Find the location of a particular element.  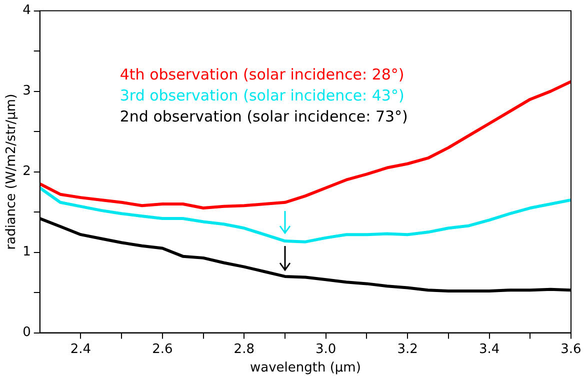

text: 4th observation (solar incidence: 28°) is located at coordinates (262, 75).